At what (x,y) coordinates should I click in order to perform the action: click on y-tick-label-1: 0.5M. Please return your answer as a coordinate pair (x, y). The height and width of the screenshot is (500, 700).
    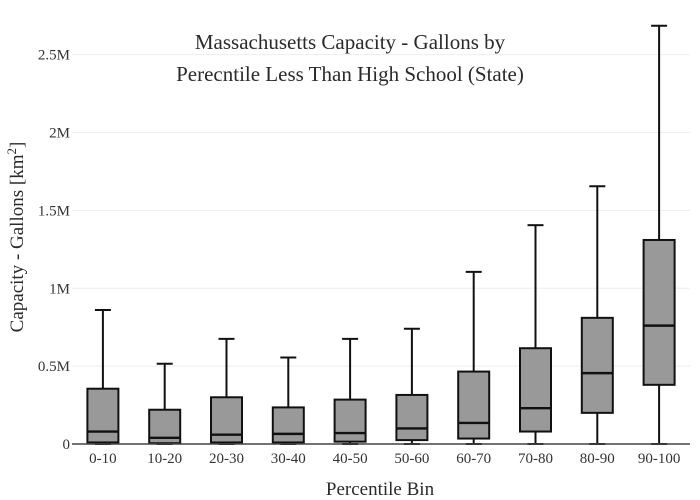
    Looking at the image, I should click on (54, 367).